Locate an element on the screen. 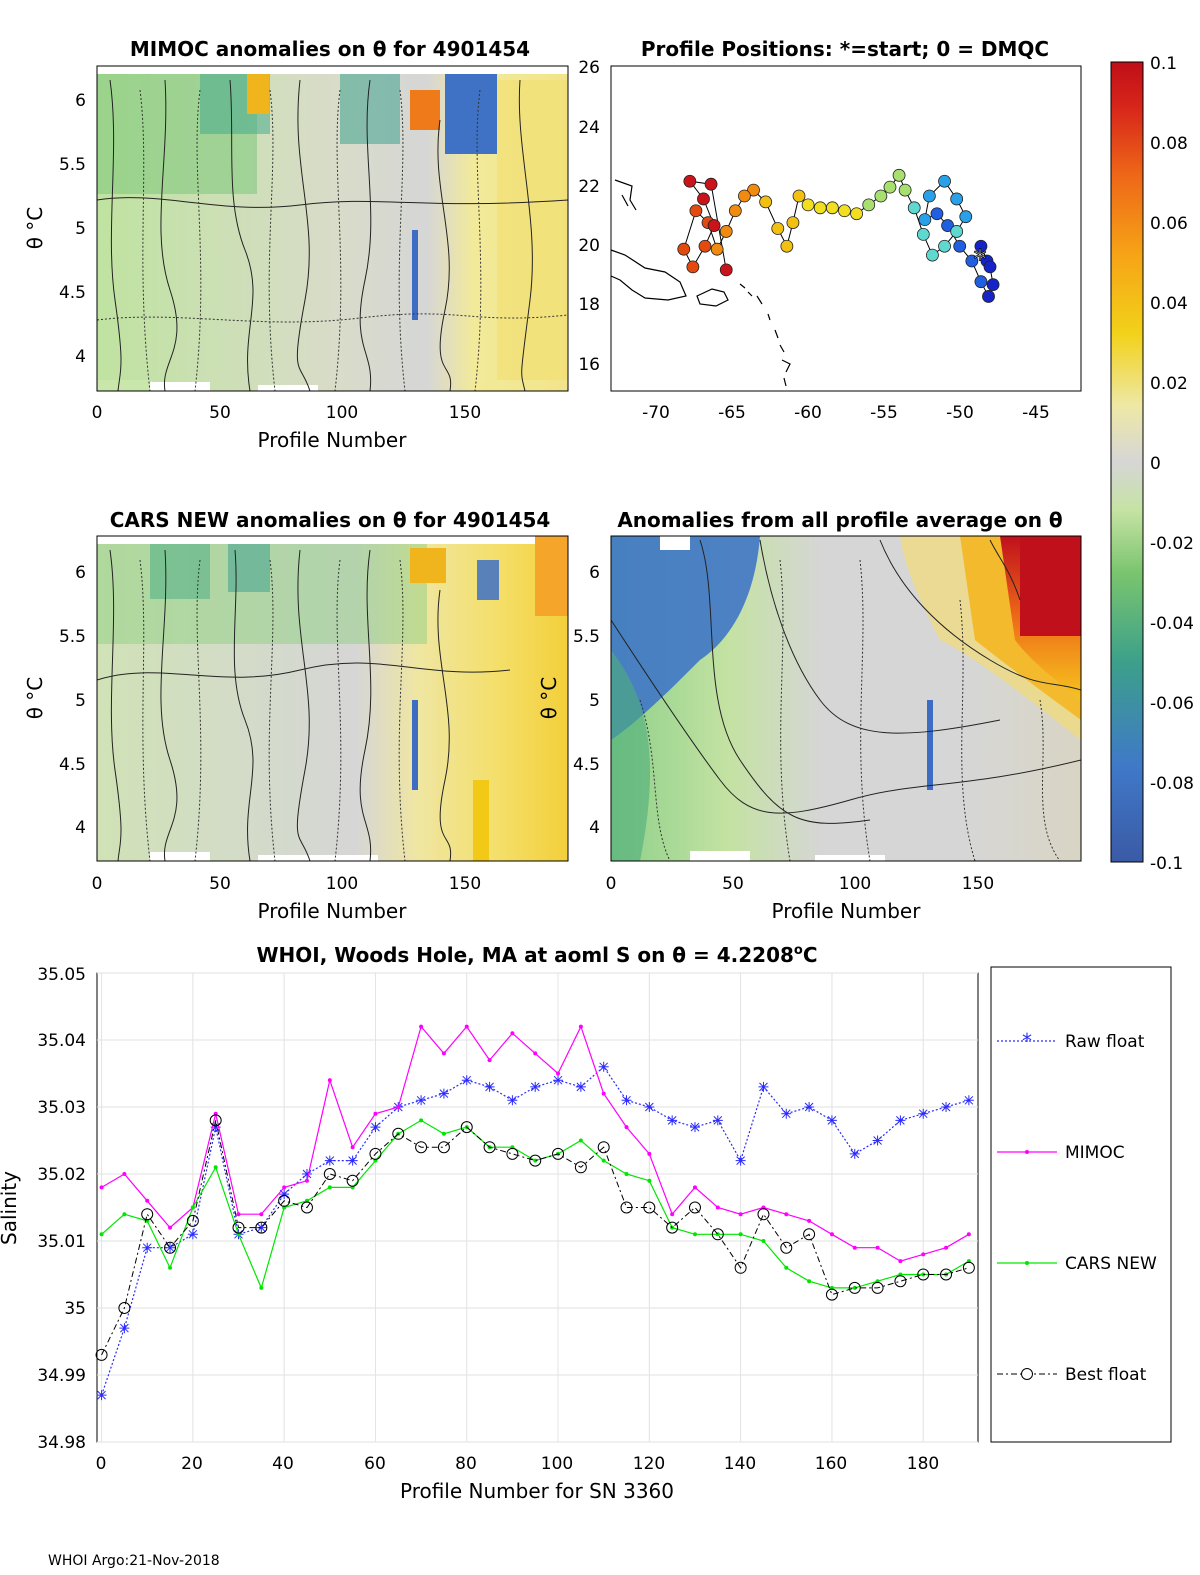 The height and width of the screenshot is (1575, 1200). footer-credit: WHOI Argo:21-Nov-2018 is located at coordinates (134, 1561).